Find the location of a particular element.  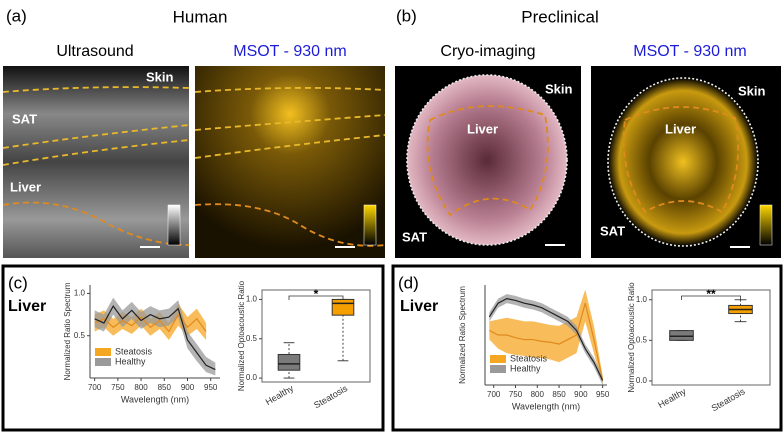

significance-label: ** is located at coordinates (711, 294).